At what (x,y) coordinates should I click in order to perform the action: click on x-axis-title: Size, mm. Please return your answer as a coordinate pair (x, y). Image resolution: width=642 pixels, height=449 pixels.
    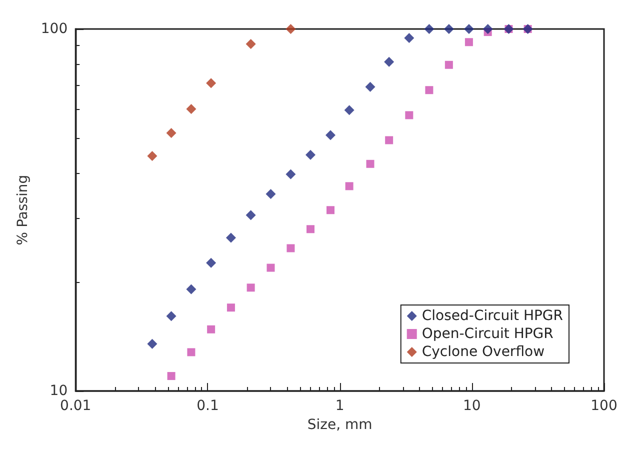
    Looking at the image, I should click on (339, 424).